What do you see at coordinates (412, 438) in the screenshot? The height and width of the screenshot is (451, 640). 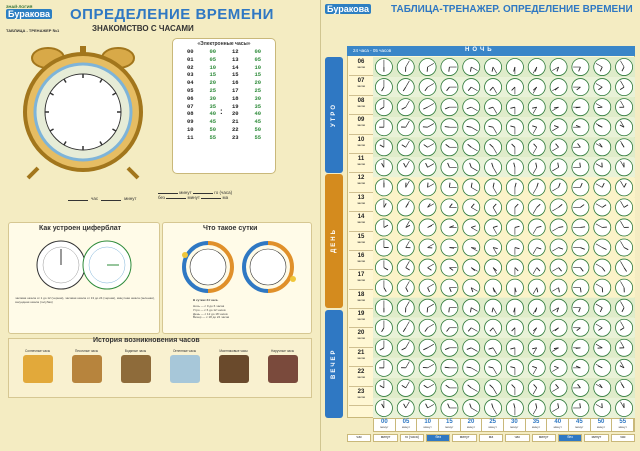 I see `answer-footer-cell: го (часа)` at bounding box center [412, 438].